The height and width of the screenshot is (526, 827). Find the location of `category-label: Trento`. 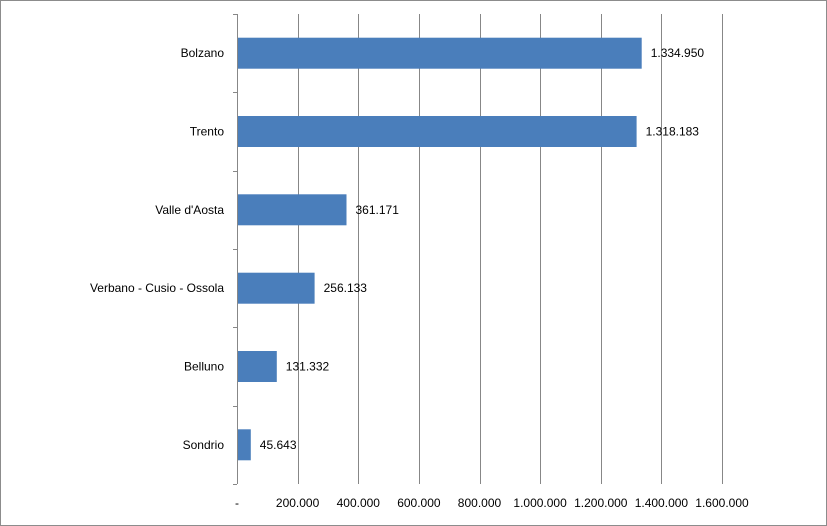

category-label: Trento is located at coordinates (207, 132).